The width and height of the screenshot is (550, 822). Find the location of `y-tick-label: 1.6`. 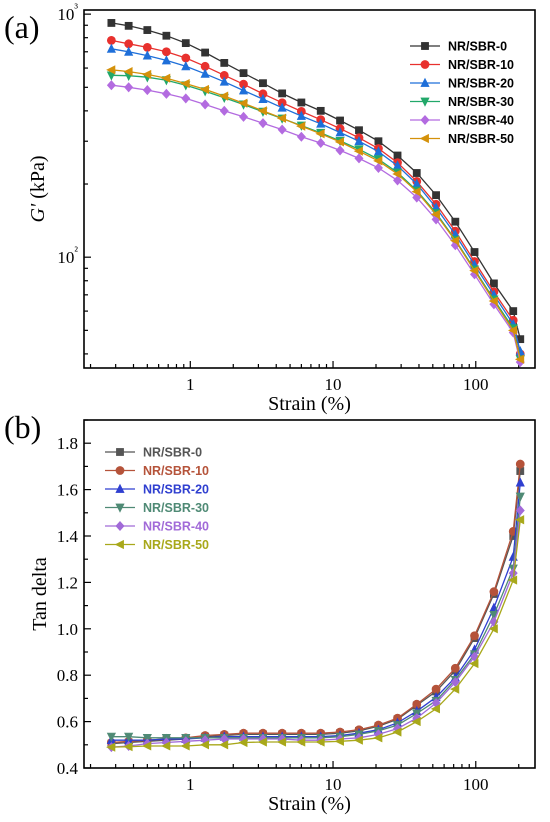

y-tick-label: 1.6 is located at coordinates (67, 490).